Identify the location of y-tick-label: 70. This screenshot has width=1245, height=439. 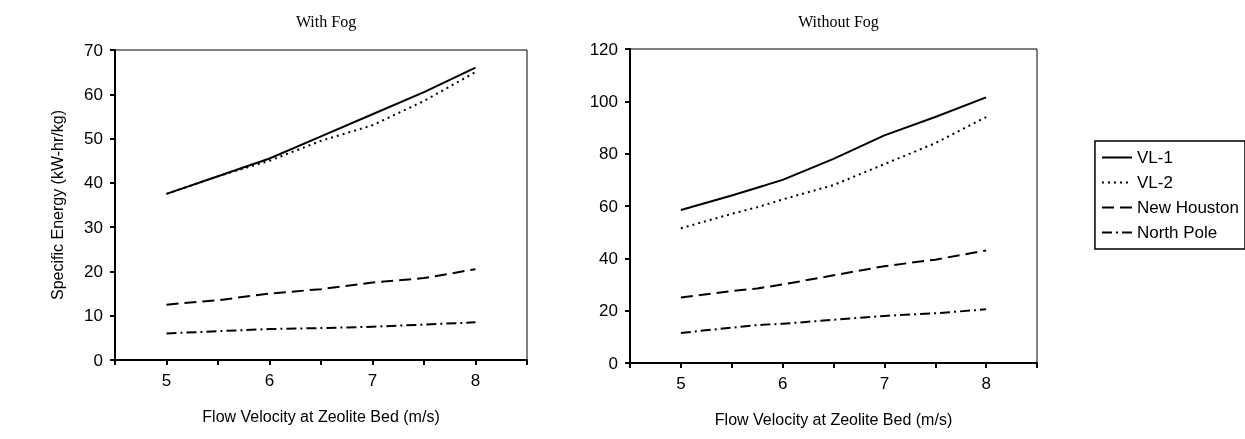
(93, 50).